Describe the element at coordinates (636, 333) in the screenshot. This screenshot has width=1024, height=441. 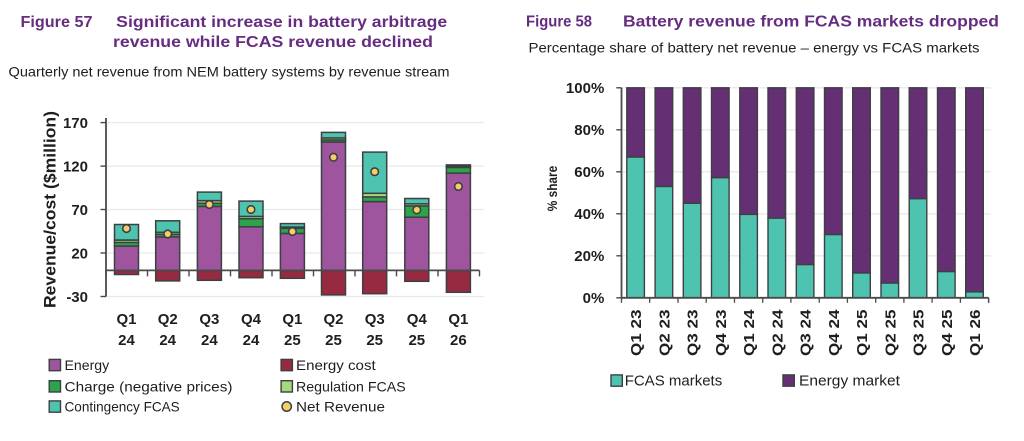
I see `svg-text: Q1 23` at that location.